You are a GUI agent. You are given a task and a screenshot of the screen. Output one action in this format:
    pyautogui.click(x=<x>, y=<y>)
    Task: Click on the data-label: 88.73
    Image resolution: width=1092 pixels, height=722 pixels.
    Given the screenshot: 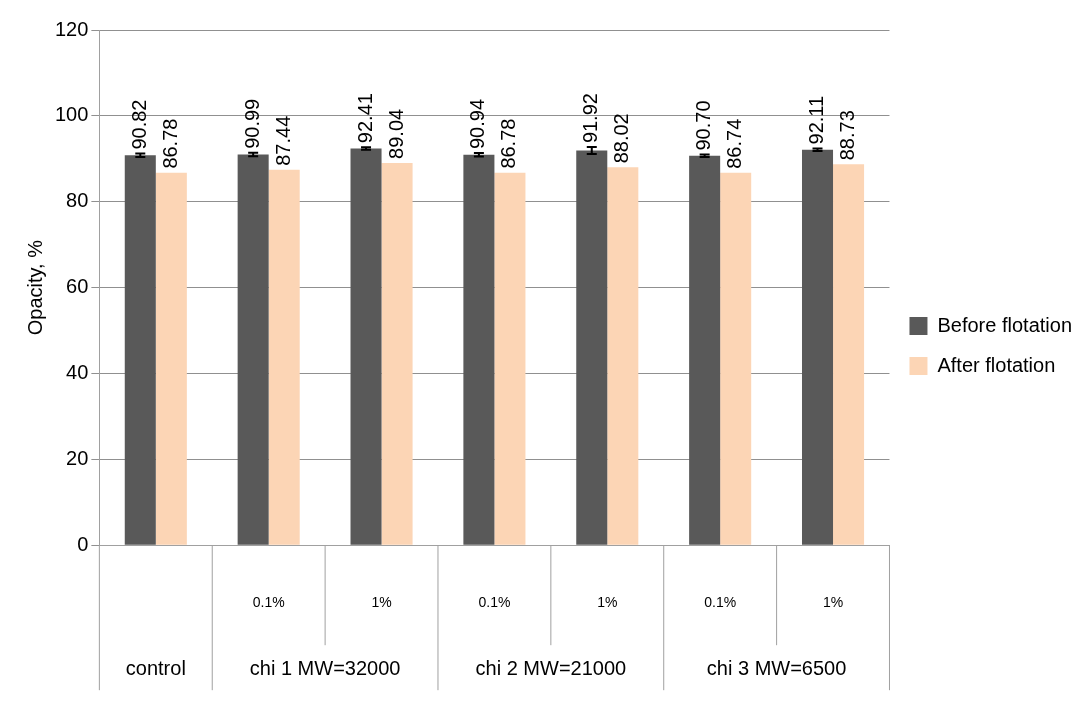 What is the action you would take?
    pyautogui.click(x=847, y=135)
    